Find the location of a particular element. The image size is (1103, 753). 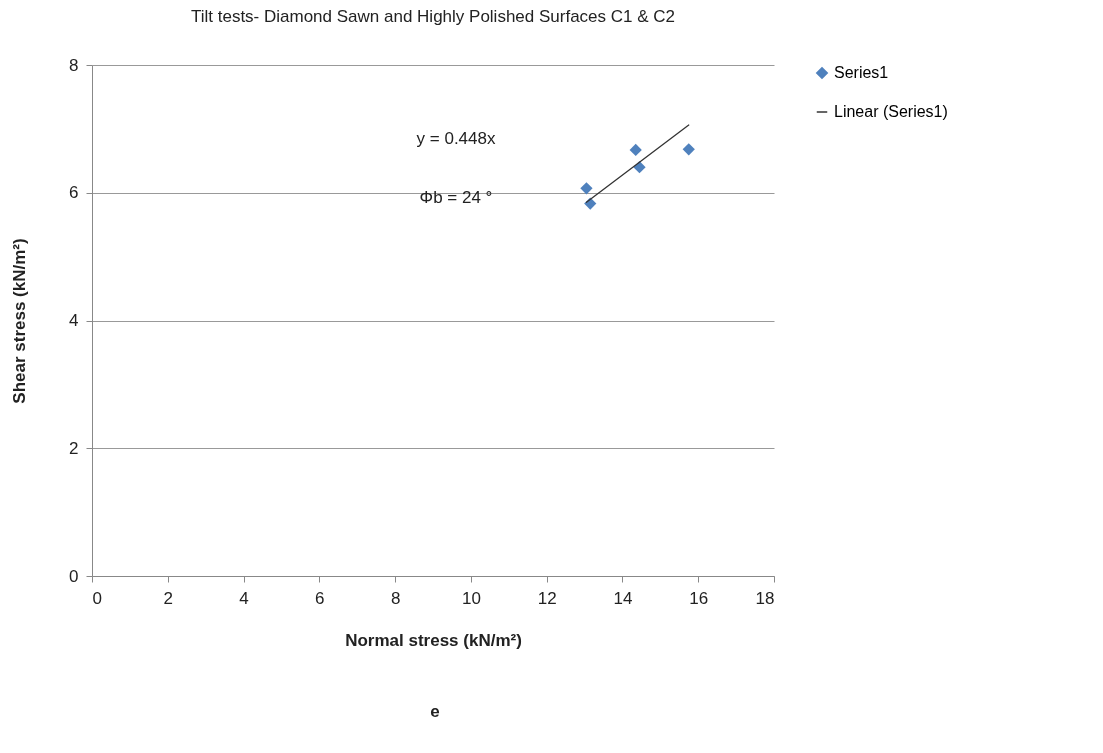

x-tick-label: 12 is located at coordinates (547, 598).